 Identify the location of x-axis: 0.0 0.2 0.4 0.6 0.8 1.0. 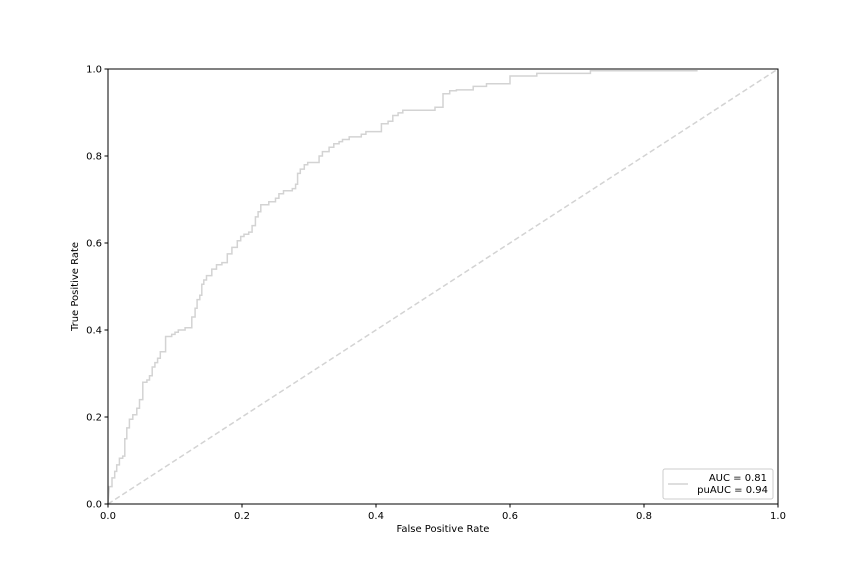
(443, 513).